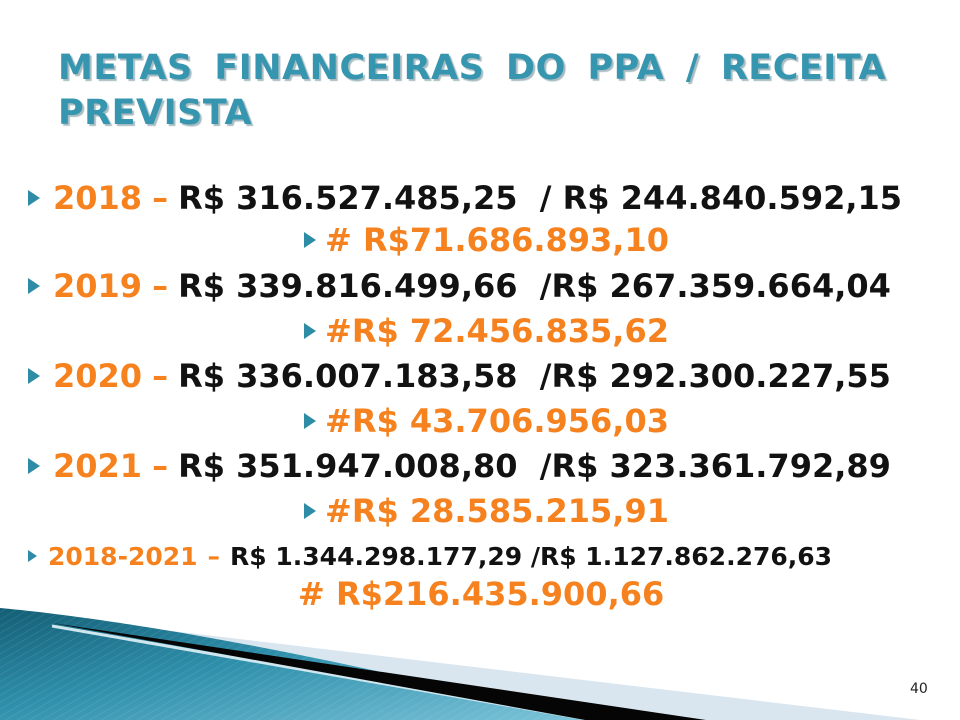  Describe the element at coordinates (497, 421) in the screenshot. I see `sub-amount: #R$ 43.706.956,03` at that location.